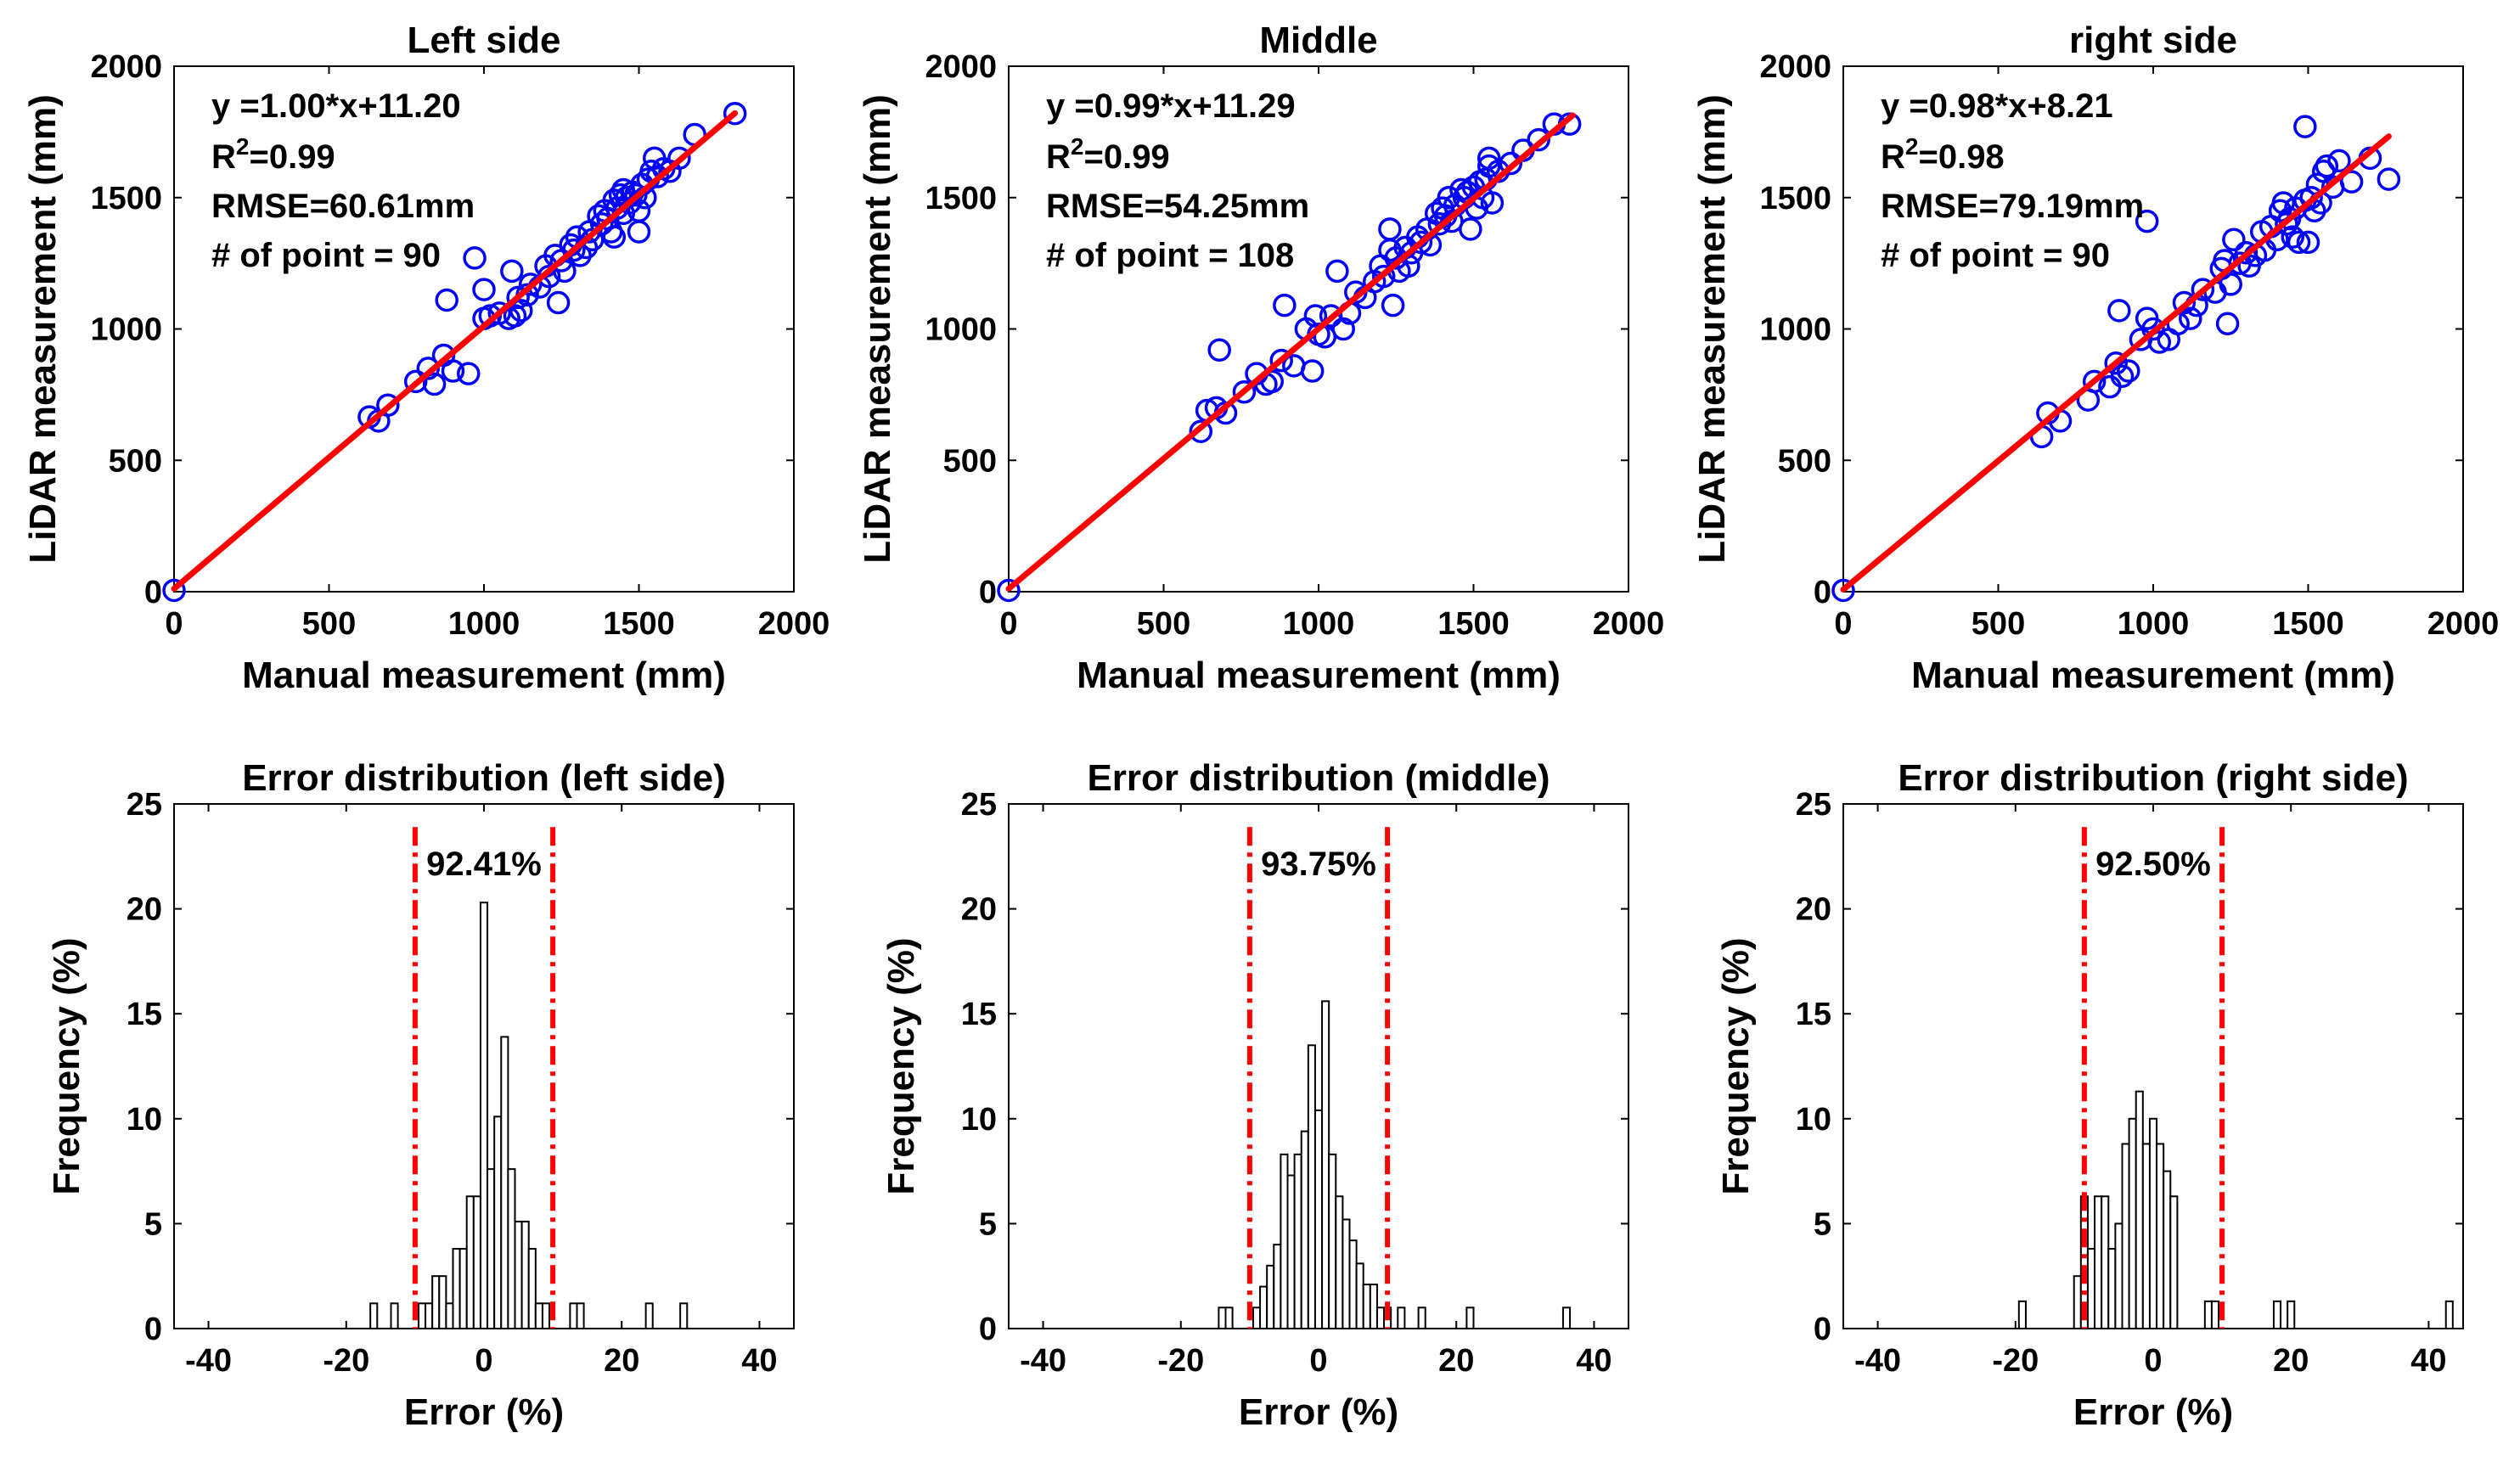 The height and width of the screenshot is (1461, 2520). I want to click on y-tick-label: 20, so click(144, 910).